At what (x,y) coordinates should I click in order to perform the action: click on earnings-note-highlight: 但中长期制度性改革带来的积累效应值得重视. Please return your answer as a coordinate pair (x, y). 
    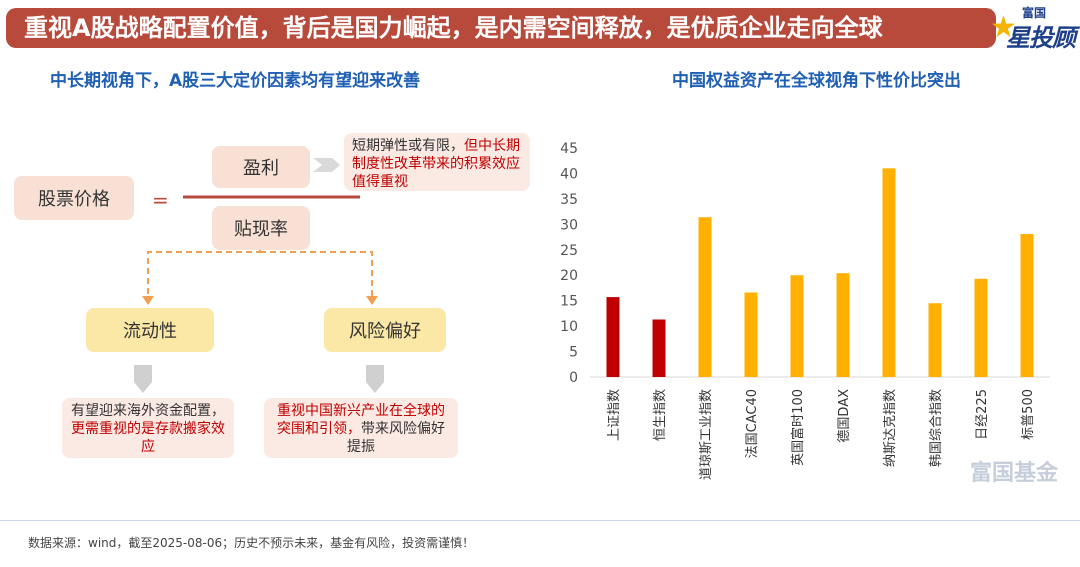
    Looking at the image, I should click on (436, 164).